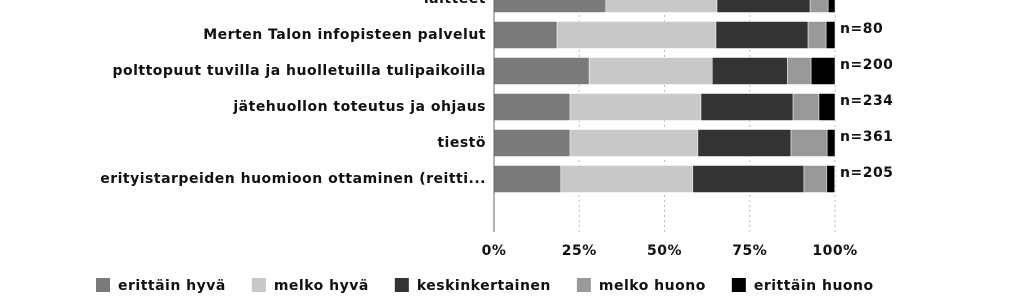  What do you see at coordinates (579, 251) in the screenshot?
I see `x-tick-label: 25%` at bounding box center [579, 251].